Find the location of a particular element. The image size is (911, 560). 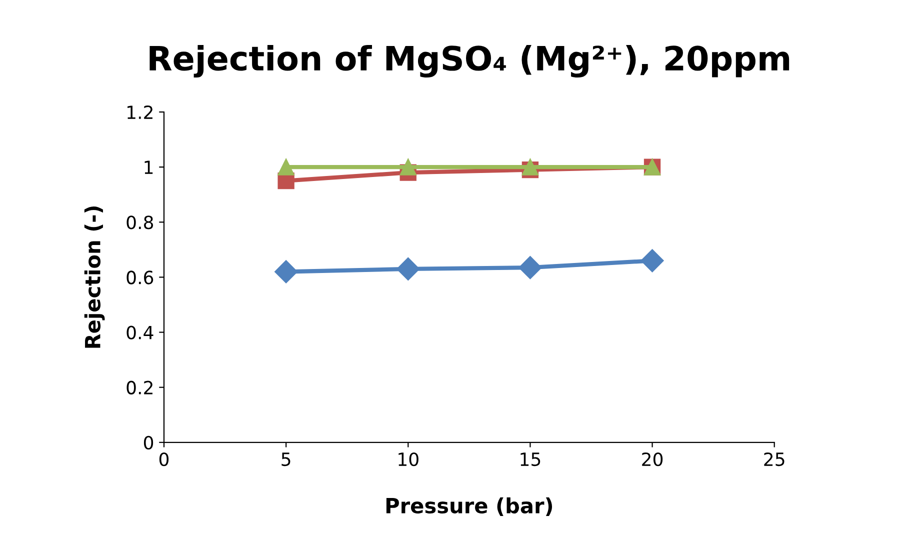

y-tick-label: 1 is located at coordinates (148, 167).